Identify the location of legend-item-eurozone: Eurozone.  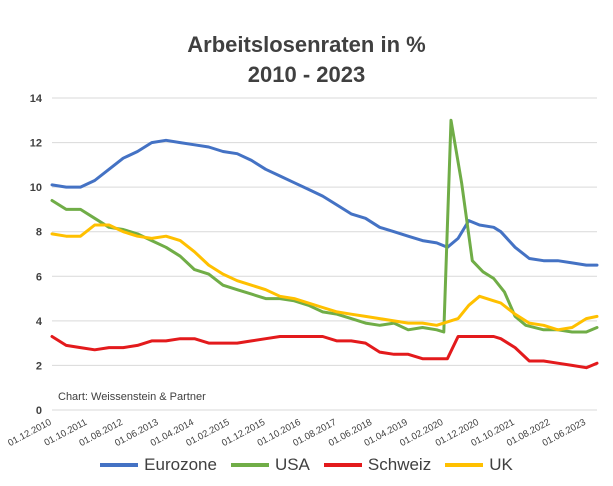
(158, 465).